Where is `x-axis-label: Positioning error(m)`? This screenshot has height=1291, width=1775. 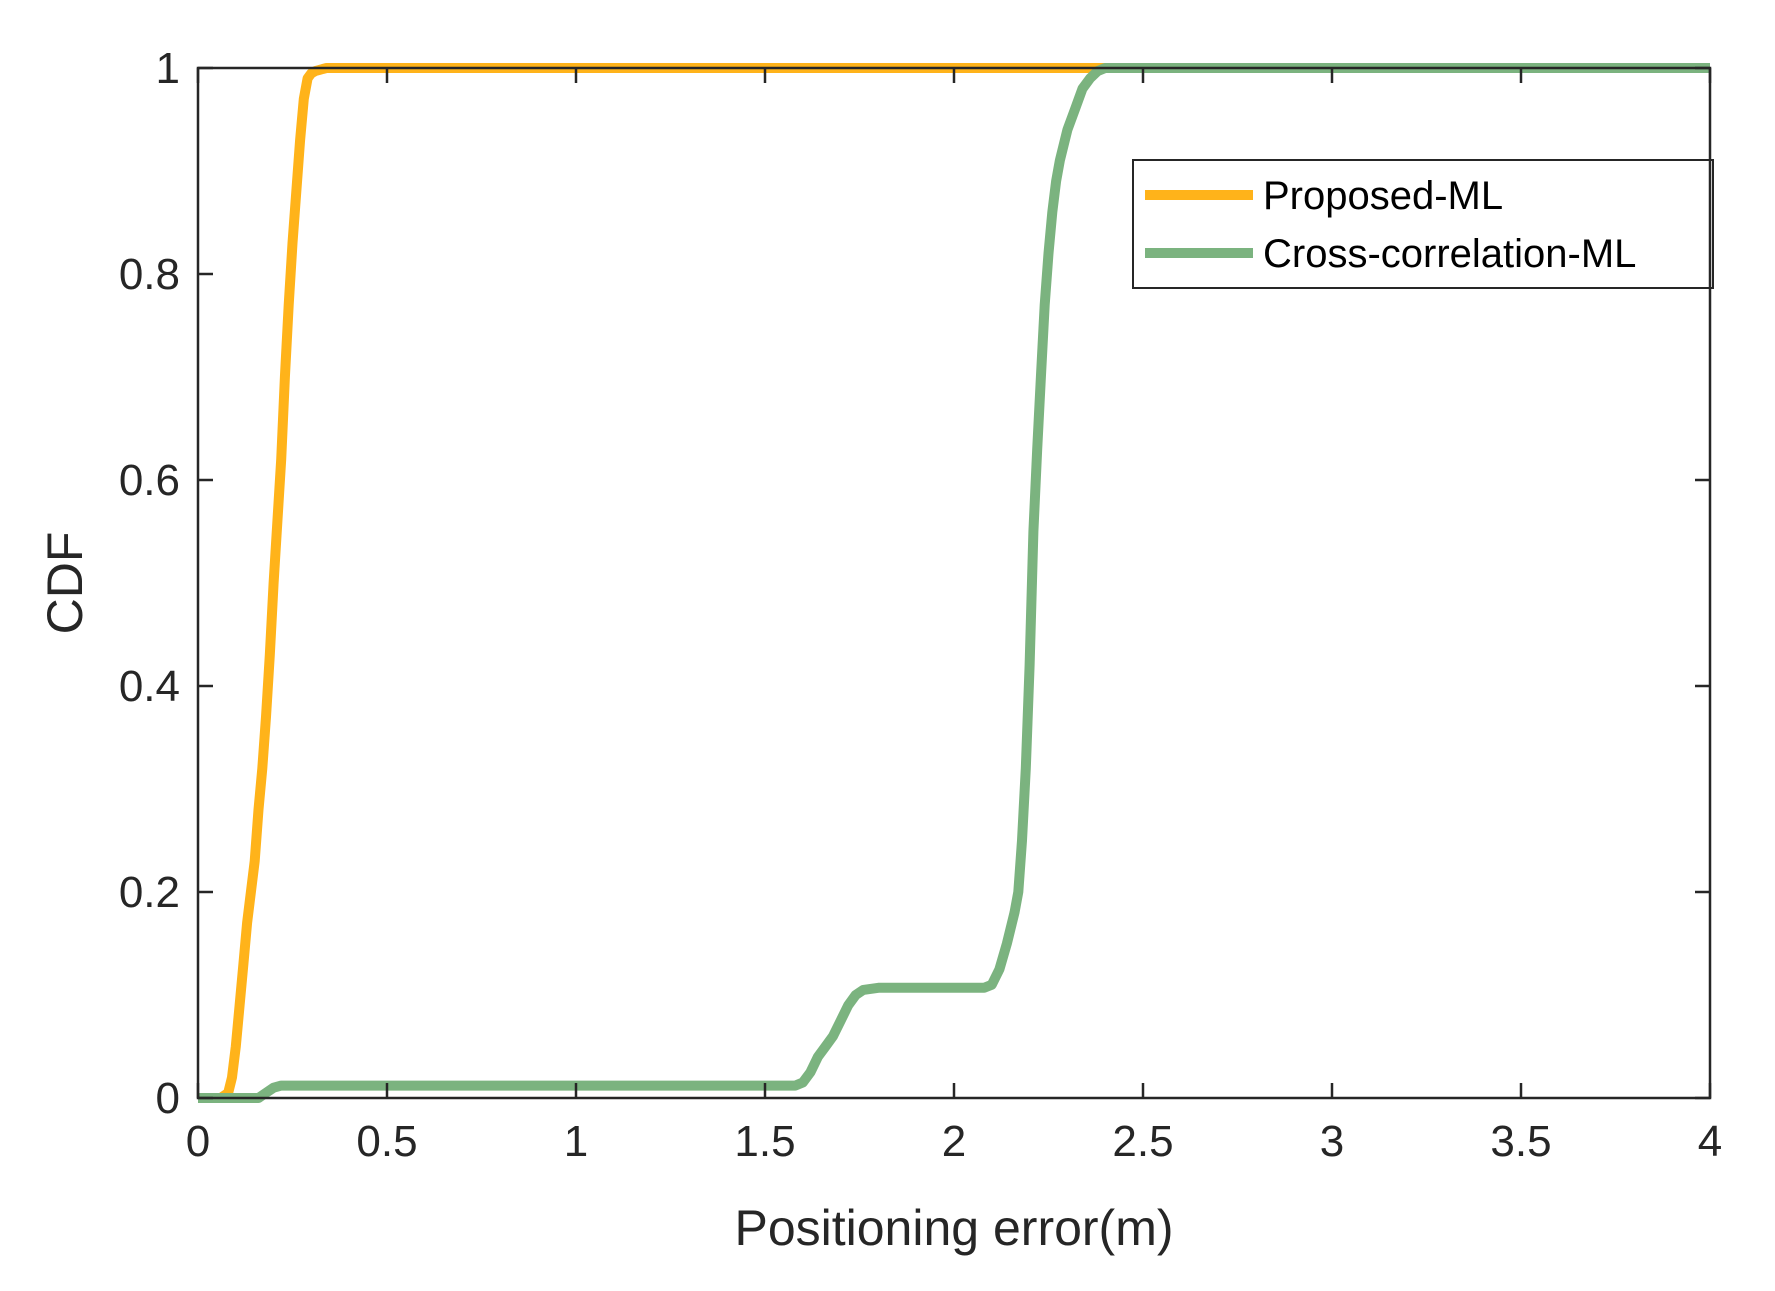
x-axis-label: Positioning error(m) is located at coordinates (953, 1228).